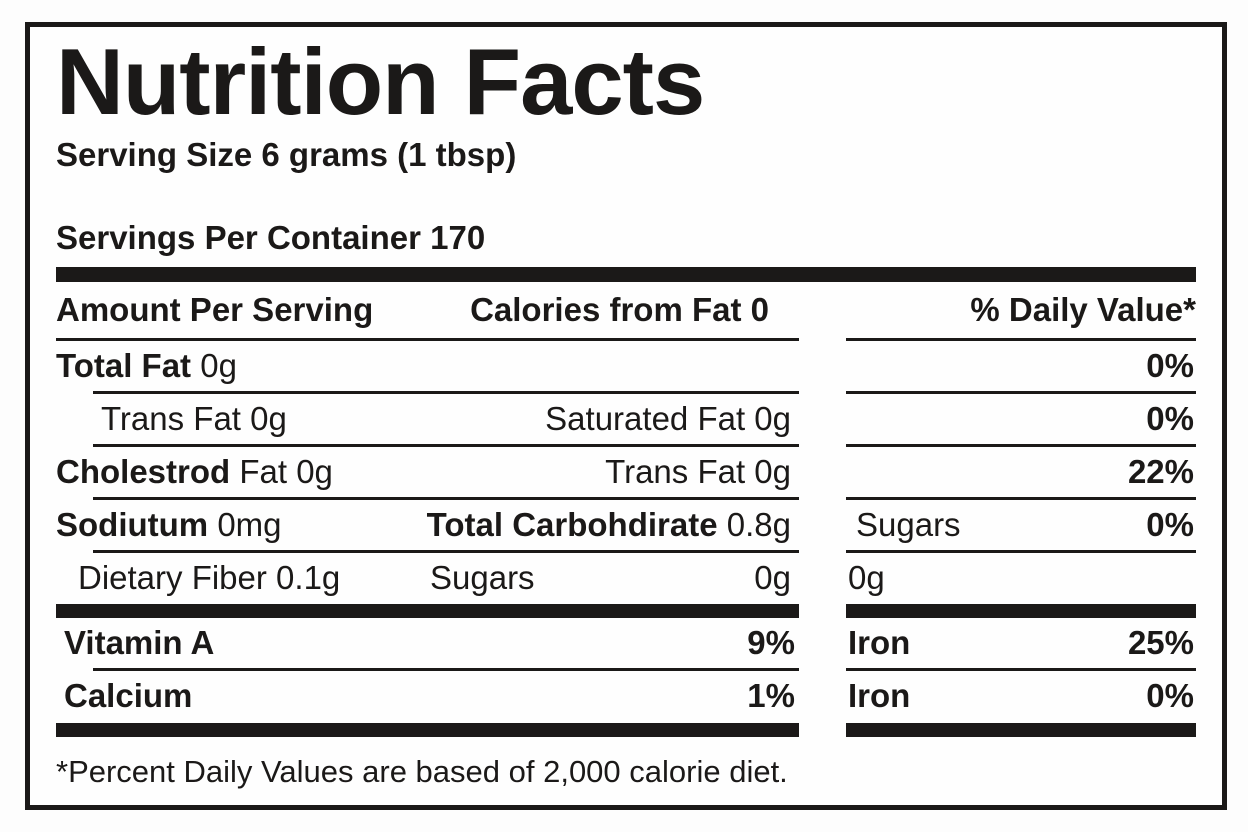 The image size is (1248, 832). Describe the element at coordinates (427, 577) in the screenshot. I see `nutrient-row-dietary-fiber: Dietary Fiber 0.1g Sugars 0g` at that location.